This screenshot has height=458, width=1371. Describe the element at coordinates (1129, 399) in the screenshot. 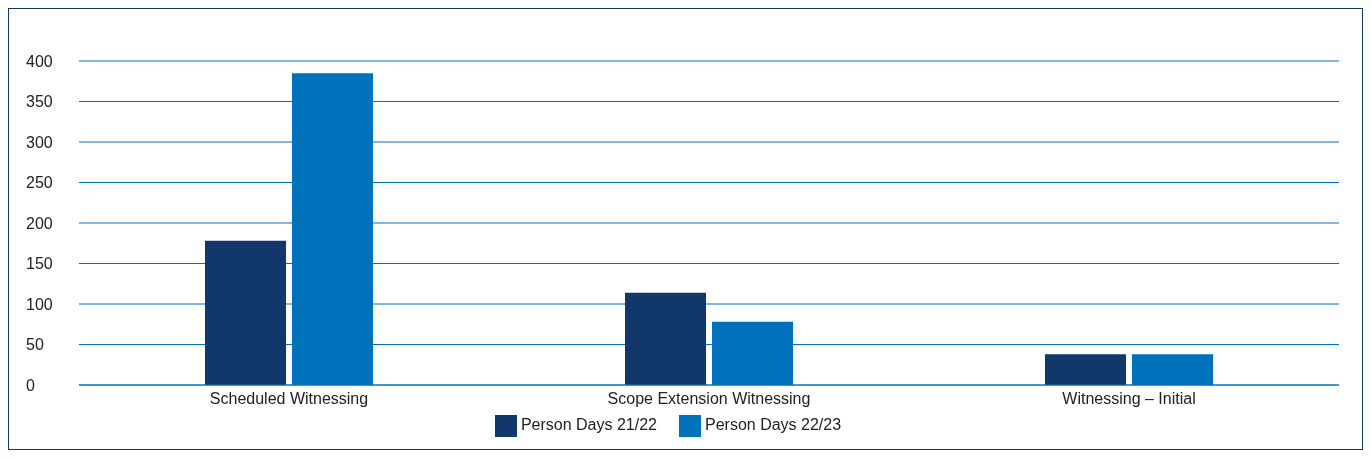

I see `x-tick-label: Witnessing – Initial` at that location.